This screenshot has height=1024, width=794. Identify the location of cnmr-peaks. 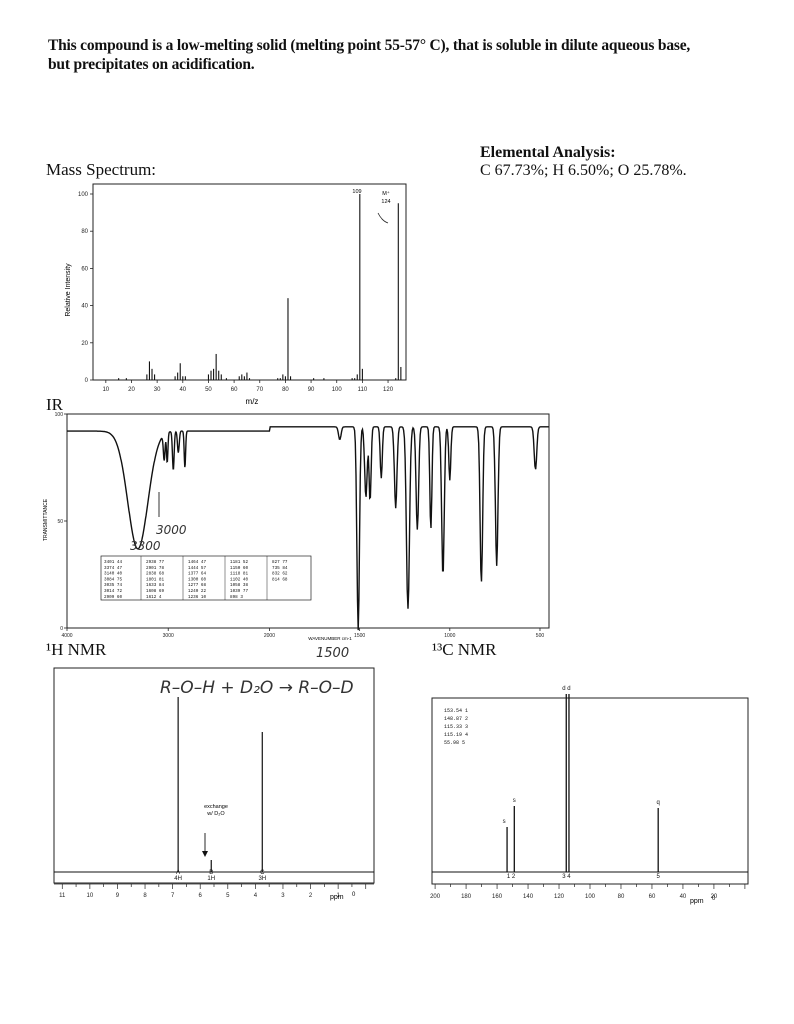
(582, 783).